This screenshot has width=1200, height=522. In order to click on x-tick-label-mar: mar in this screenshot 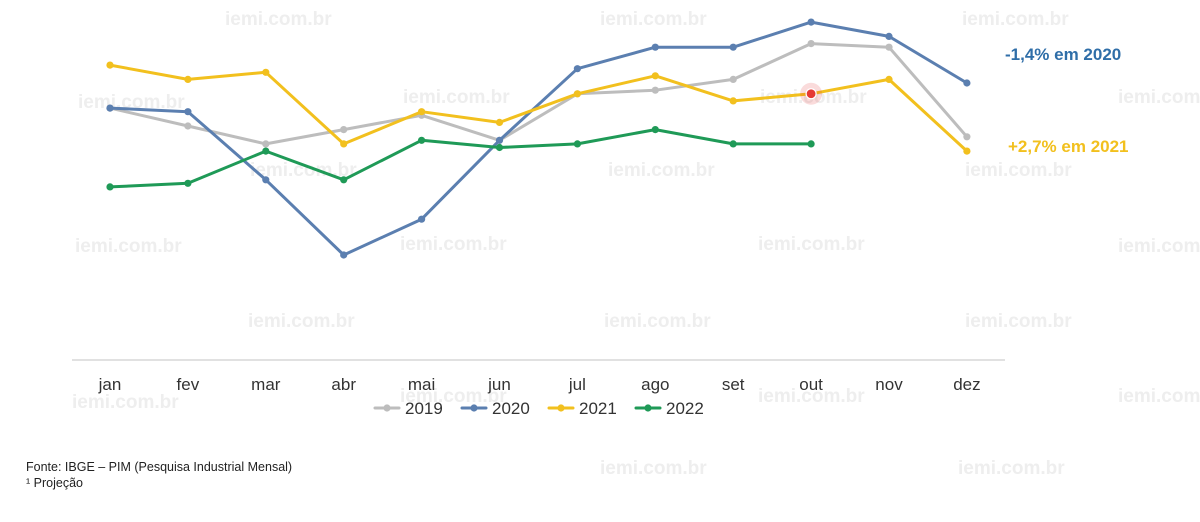, I will do `click(266, 384)`.